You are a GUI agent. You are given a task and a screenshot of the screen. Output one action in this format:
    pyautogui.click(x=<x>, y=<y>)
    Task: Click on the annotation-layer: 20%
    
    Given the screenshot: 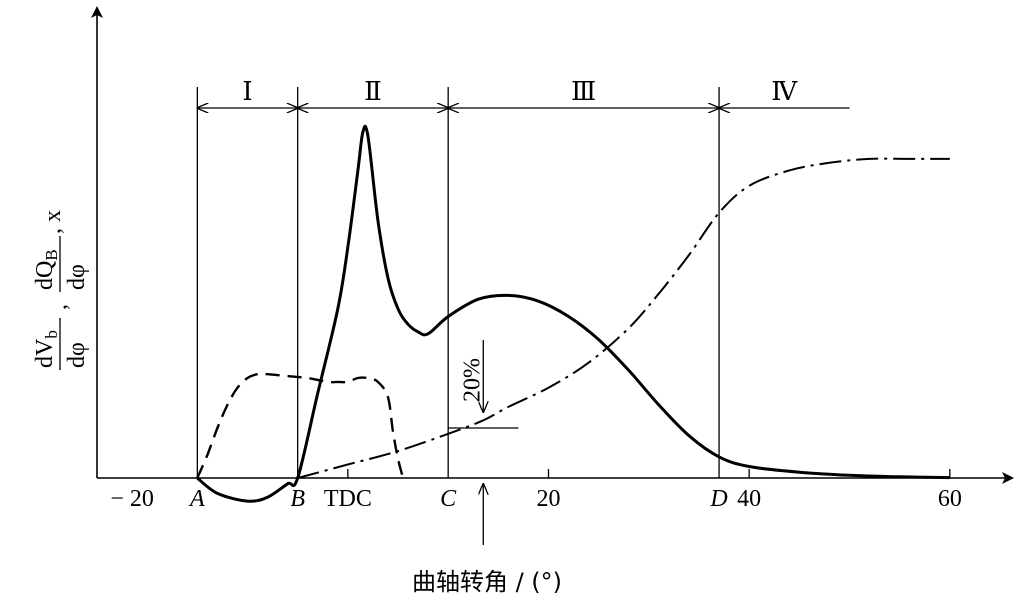 What is the action you would take?
    pyautogui.click(x=483, y=442)
    